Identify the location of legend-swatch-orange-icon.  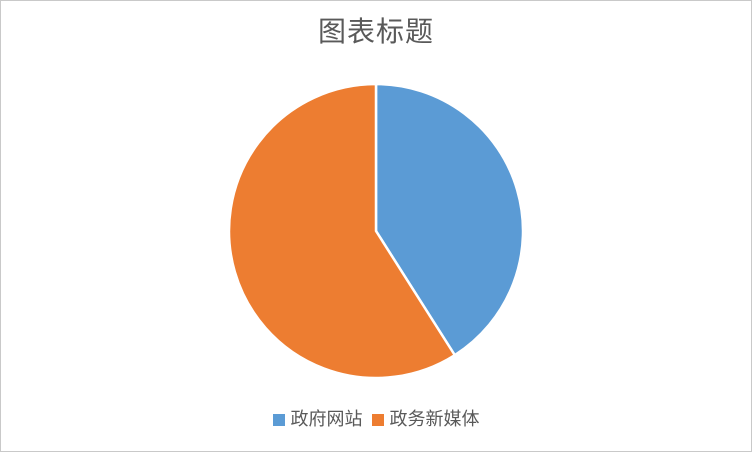
(377, 419).